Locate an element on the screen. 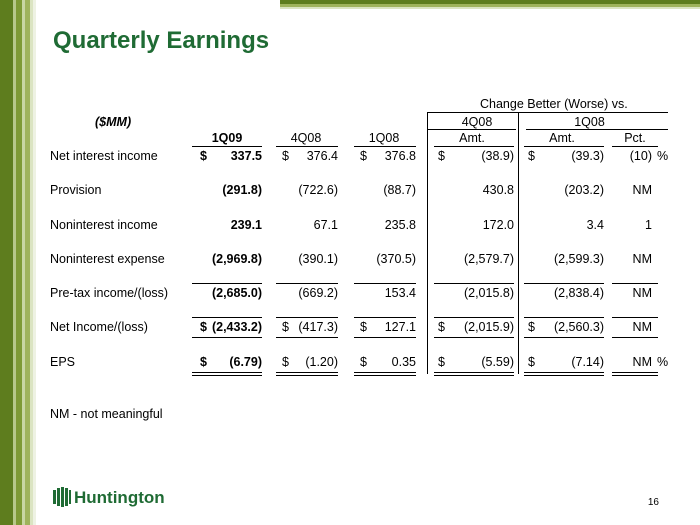 Image resolution: width=700 pixels, height=525 pixels. footnote: NM - not meaningful is located at coordinates (106, 414).